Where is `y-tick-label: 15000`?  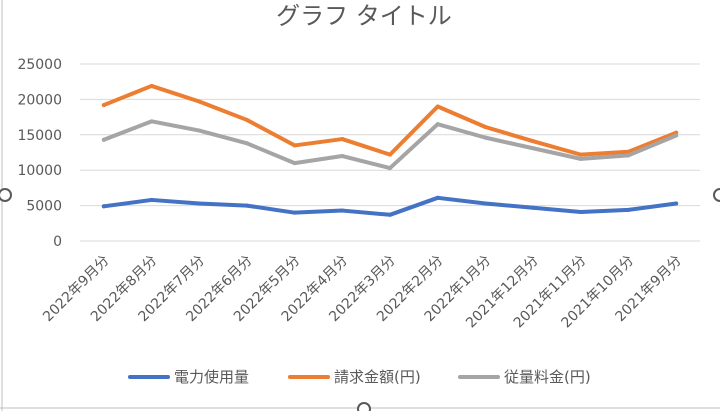
y-tick-label: 15000 is located at coordinates (39, 136).